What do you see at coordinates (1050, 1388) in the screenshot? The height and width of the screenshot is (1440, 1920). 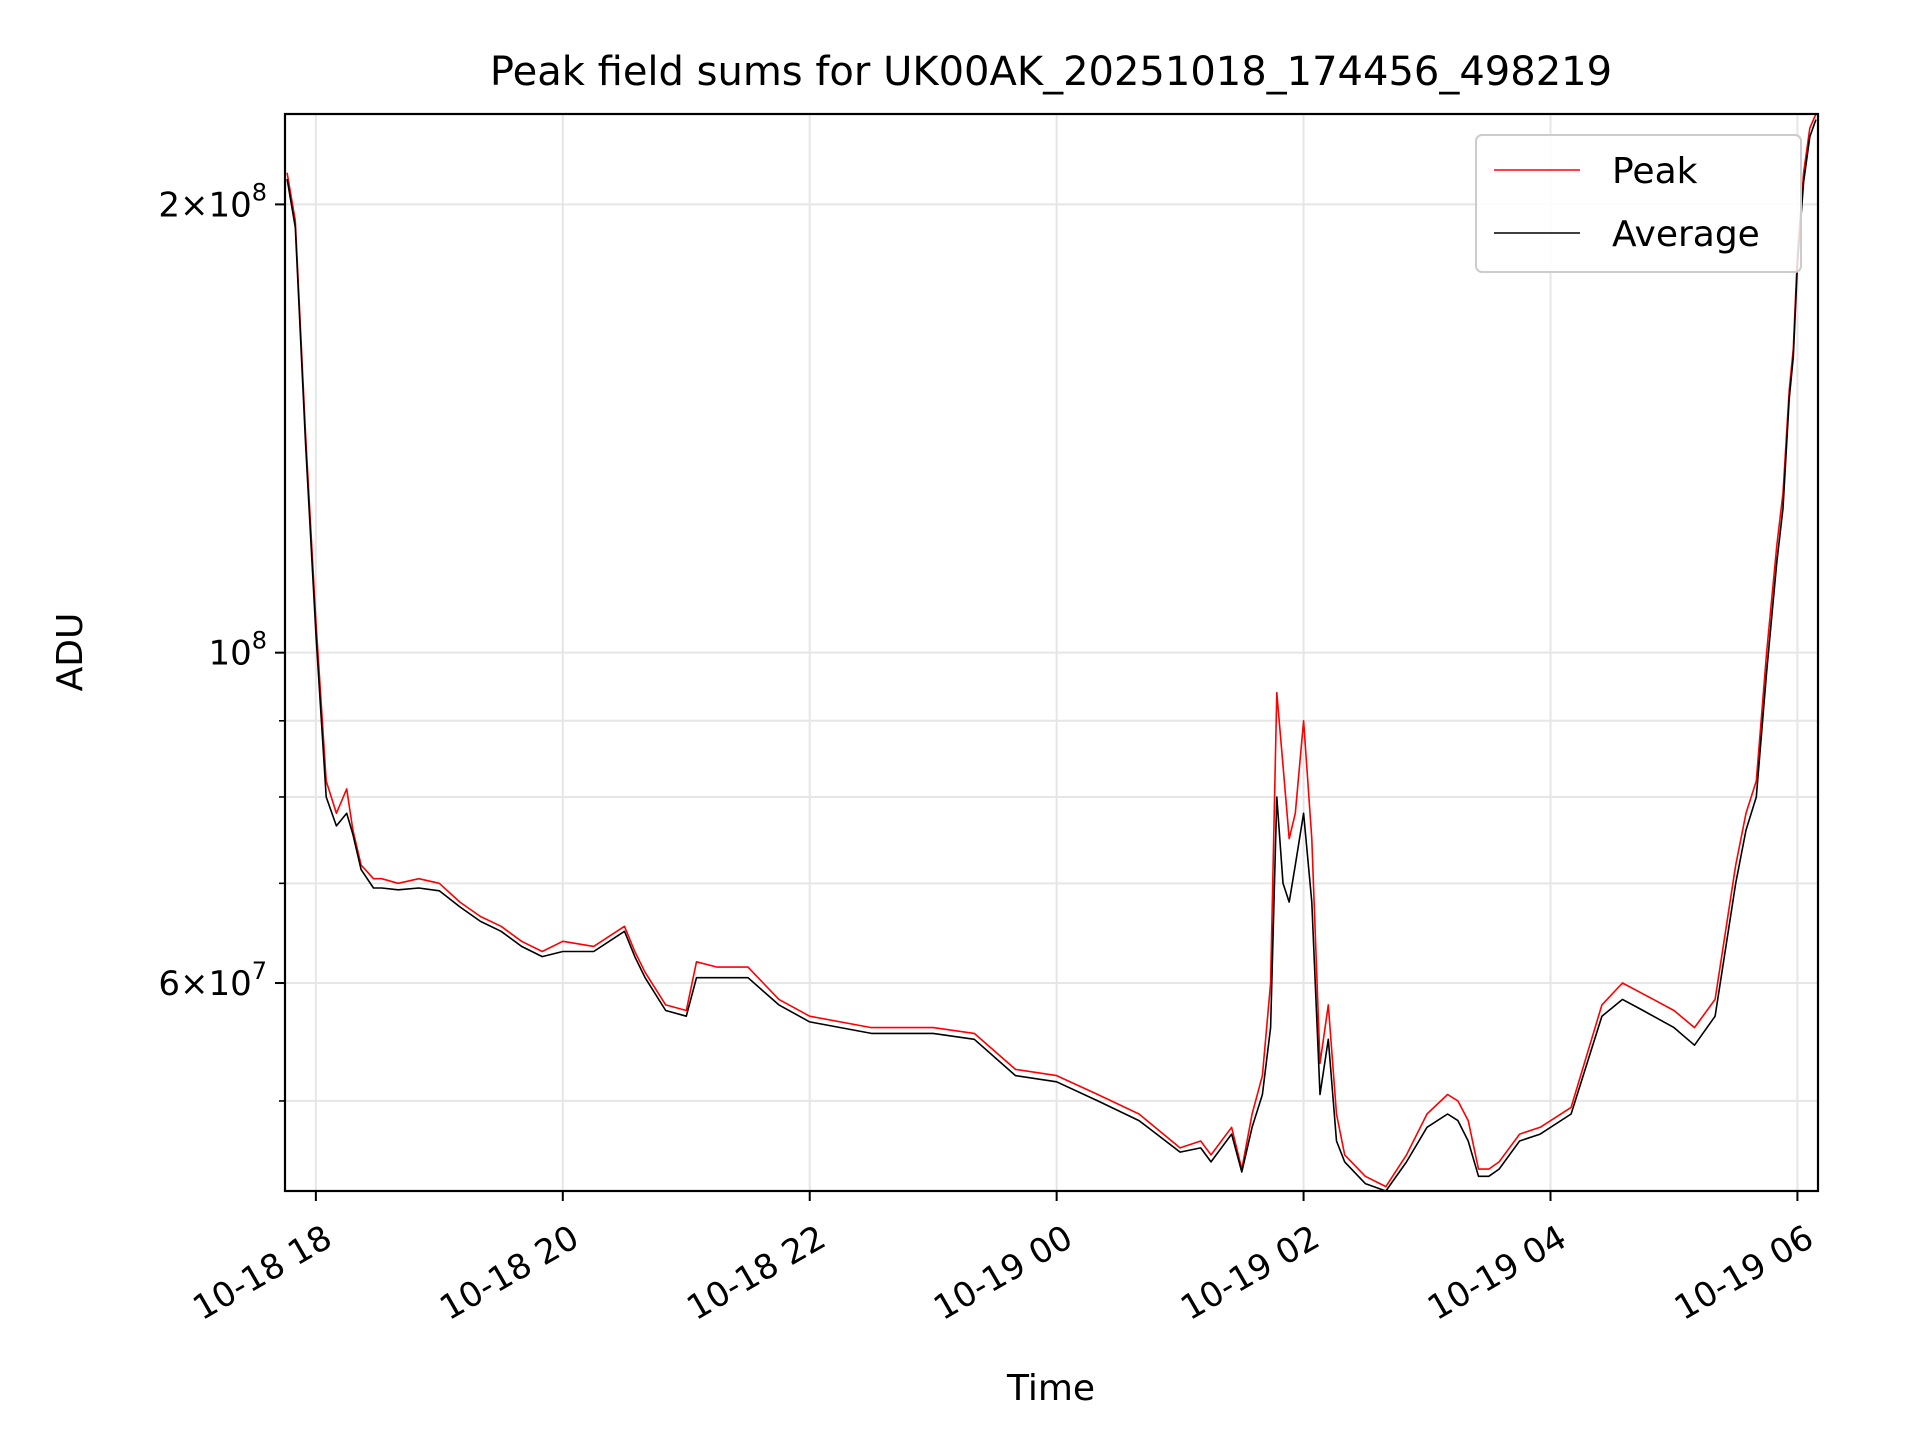 I see `x-axis-label: Time` at bounding box center [1050, 1388].